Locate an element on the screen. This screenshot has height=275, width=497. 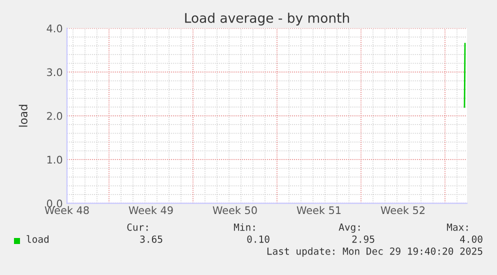
x-tick-label: Week 49 is located at coordinates (150, 210).